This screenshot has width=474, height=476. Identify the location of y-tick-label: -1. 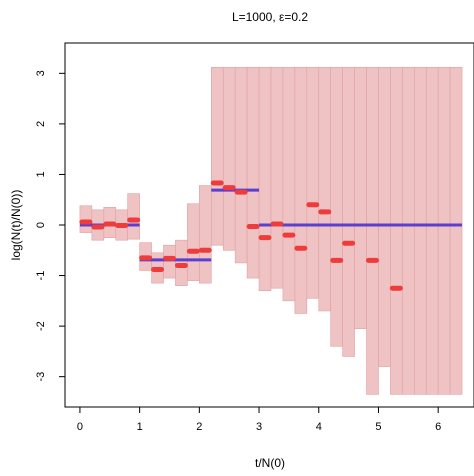
(41, 276).